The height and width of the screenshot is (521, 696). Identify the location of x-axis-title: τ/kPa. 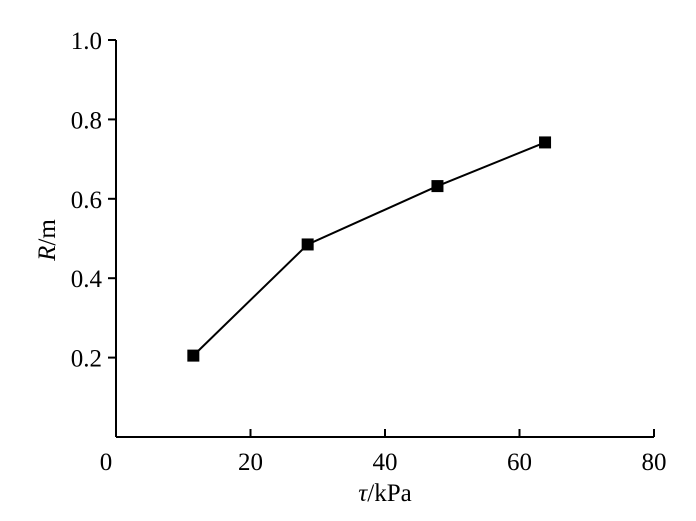
(384, 493).